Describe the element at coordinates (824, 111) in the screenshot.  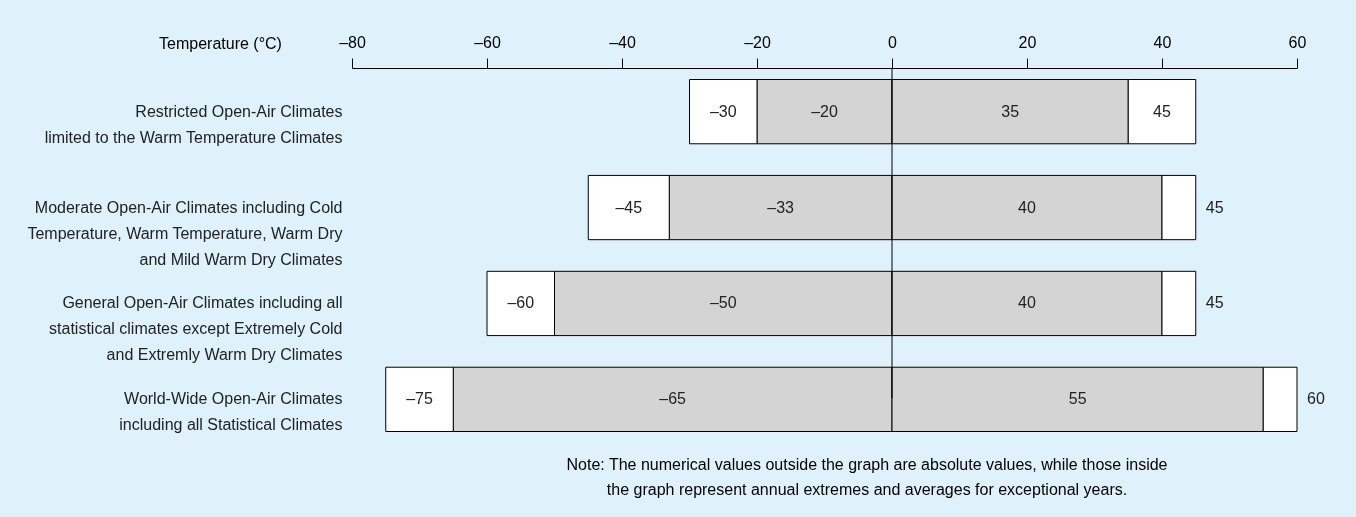
I see `data-label: –20` at that location.